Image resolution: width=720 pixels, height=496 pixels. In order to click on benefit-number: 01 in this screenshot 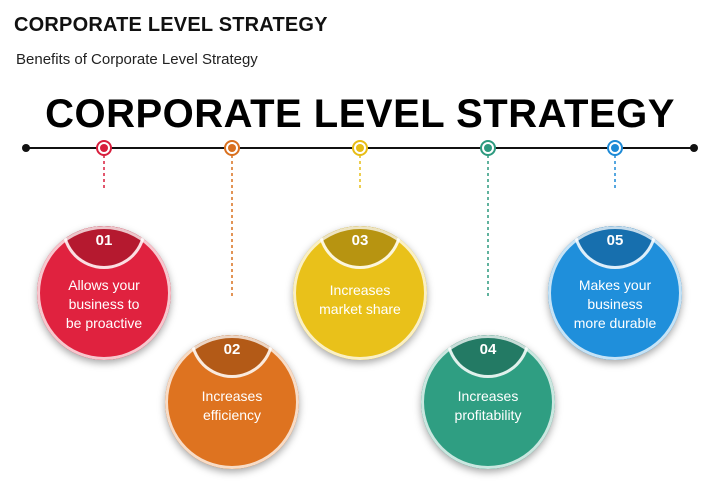, I will do `click(104, 240)`.